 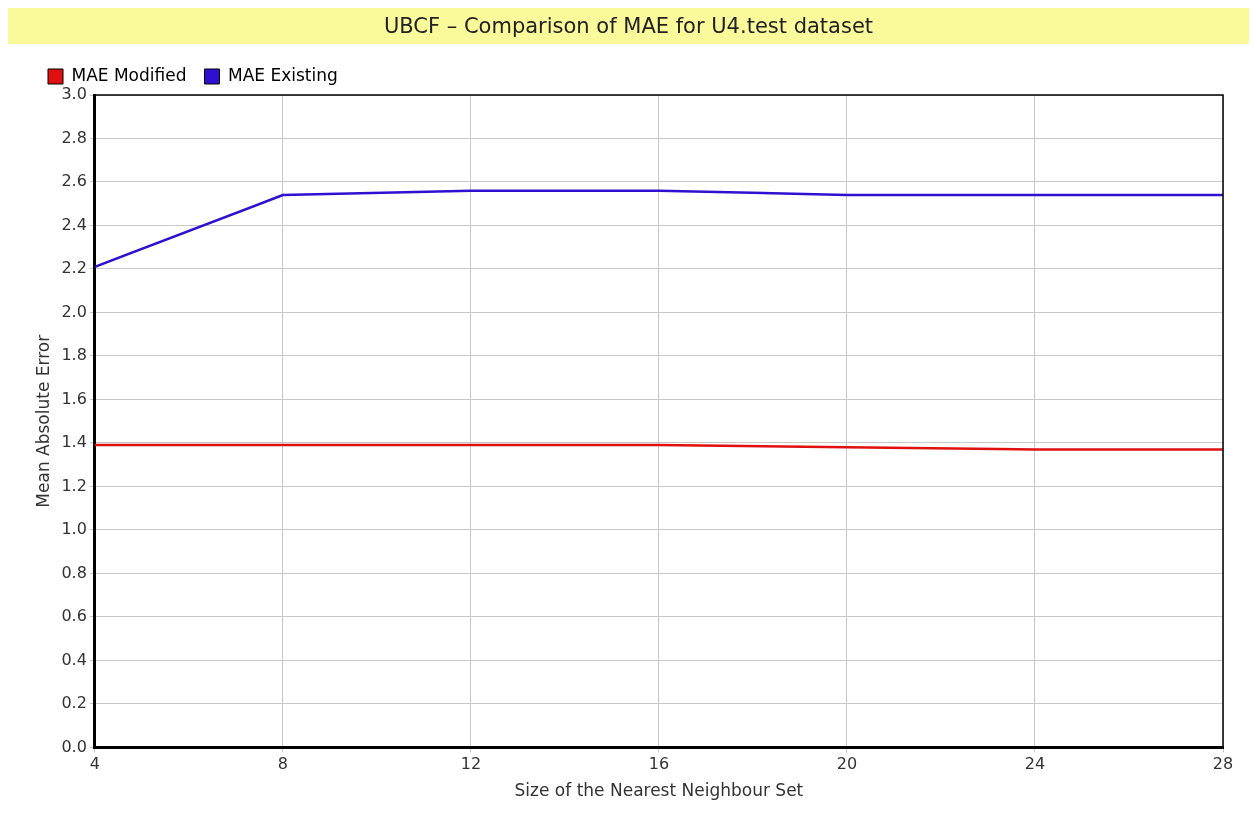 What do you see at coordinates (74, 746) in the screenshot?
I see `y-tick-label: 0.0` at bounding box center [74, 746].